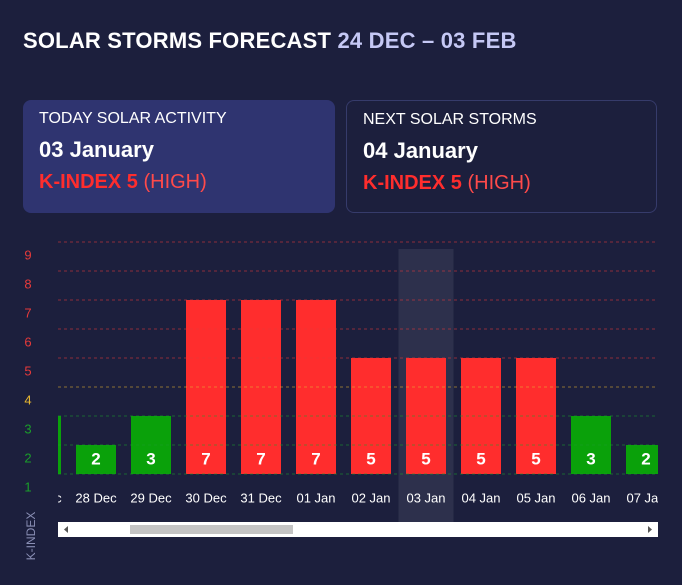 The height and width of the screenshot is (585, 682). Describe the element at coordinates (27, 370) in the screenshot. I see `y-tick-label: 5` at that location.